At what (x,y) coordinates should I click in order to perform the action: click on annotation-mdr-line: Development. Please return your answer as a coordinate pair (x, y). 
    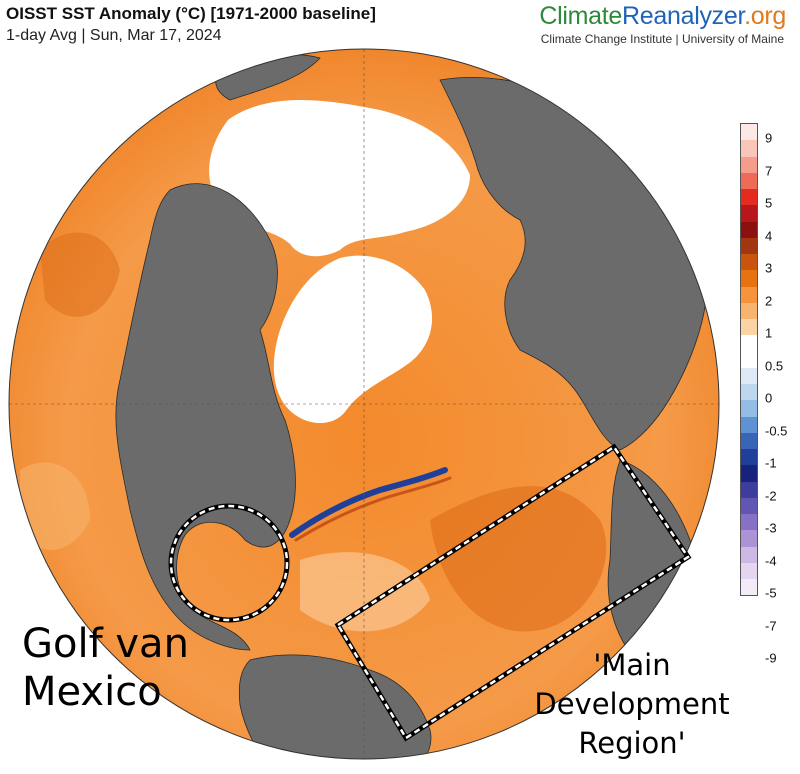
    Looking at the image, I should click on (632, 704).